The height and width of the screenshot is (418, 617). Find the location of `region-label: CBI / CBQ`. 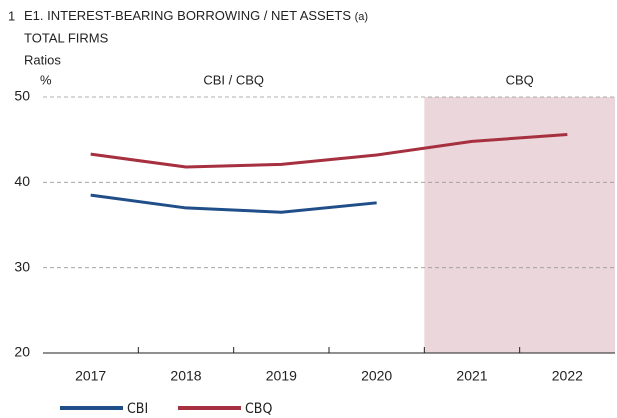

region-label: CBI / CBQ is located at coordinates (233, 79).